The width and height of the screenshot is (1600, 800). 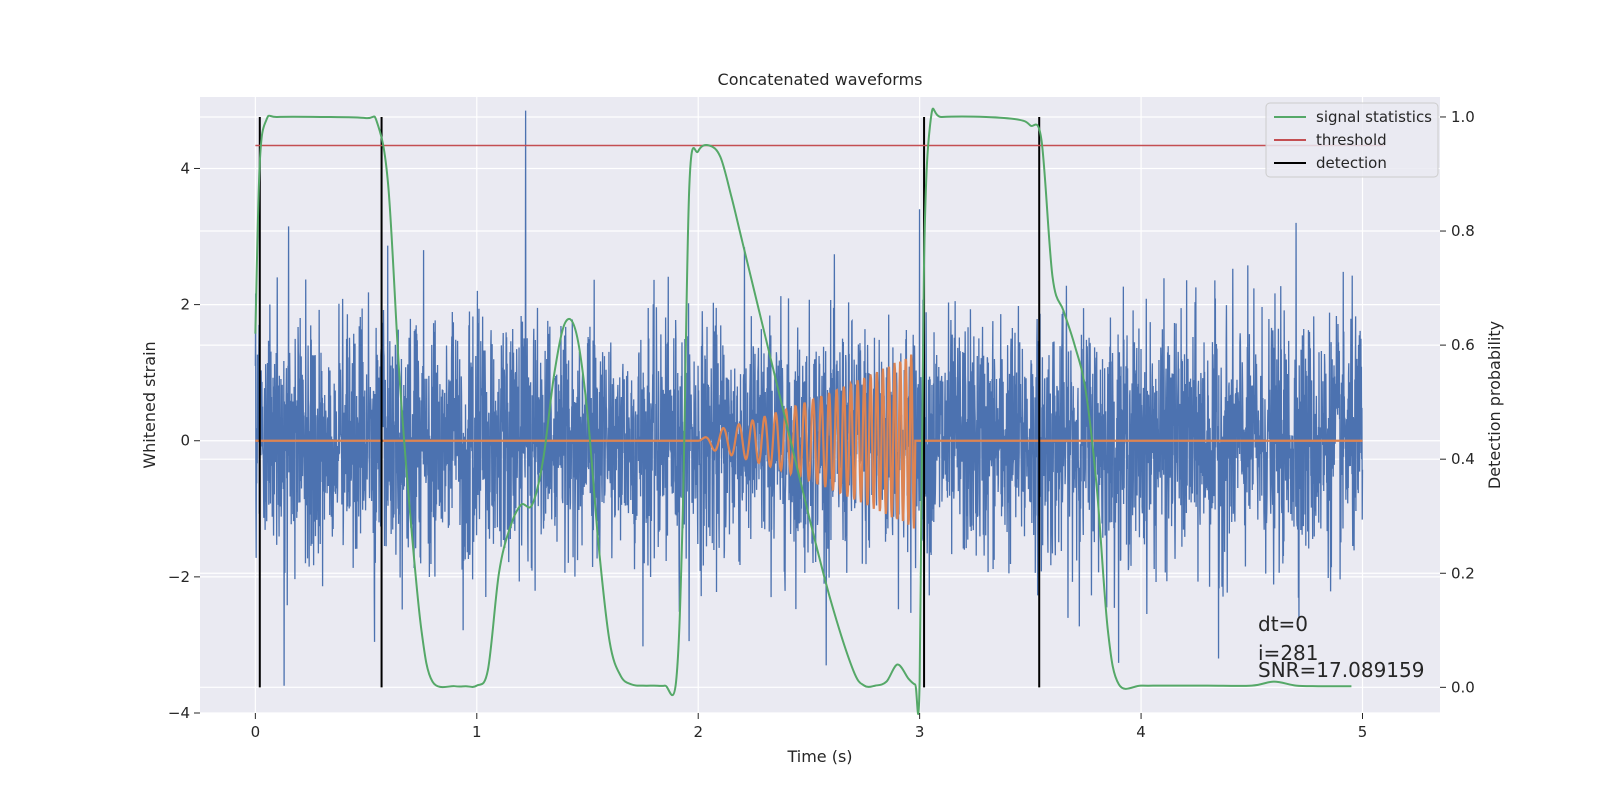 What do you see at coordinates (1283, 624) in the screenshot?
I see `annotation-dt: dt=0` at bounding box center [1283, 624].